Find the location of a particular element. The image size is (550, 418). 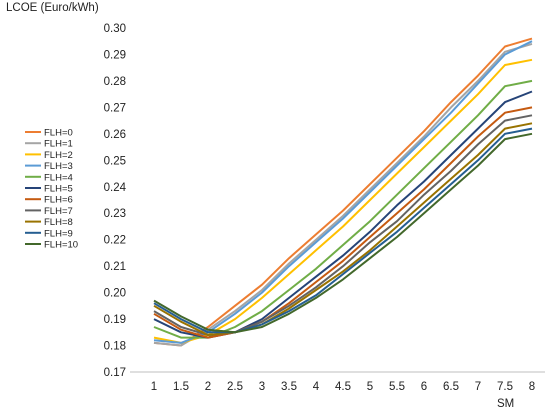

legend-label: FLH=3 is located at coordinates (58, 166).